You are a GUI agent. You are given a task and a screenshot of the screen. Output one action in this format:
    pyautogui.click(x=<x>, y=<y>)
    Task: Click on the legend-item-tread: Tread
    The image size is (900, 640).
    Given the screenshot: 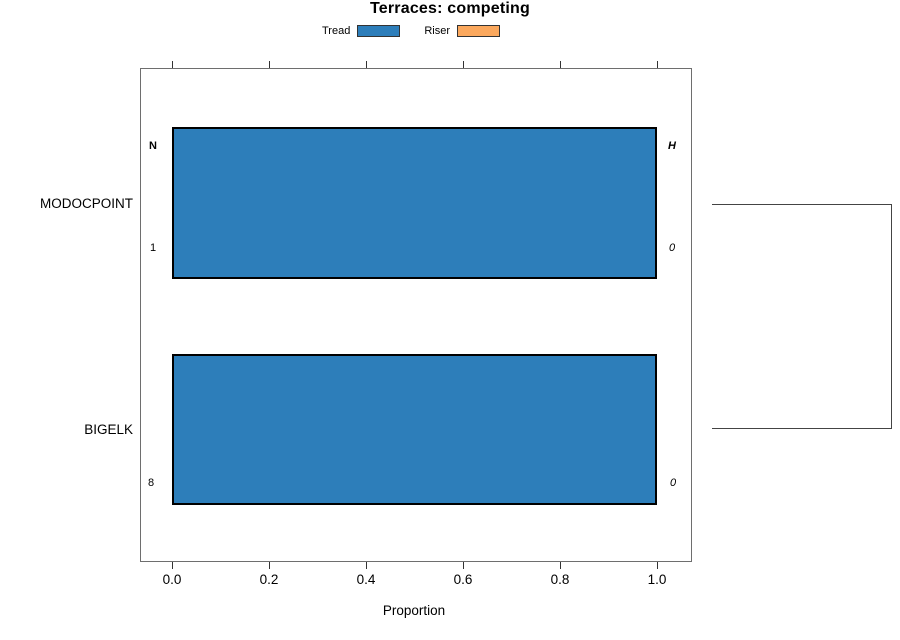 What is the action you would take?
    pyautogui.click(x=361, y=31)
    